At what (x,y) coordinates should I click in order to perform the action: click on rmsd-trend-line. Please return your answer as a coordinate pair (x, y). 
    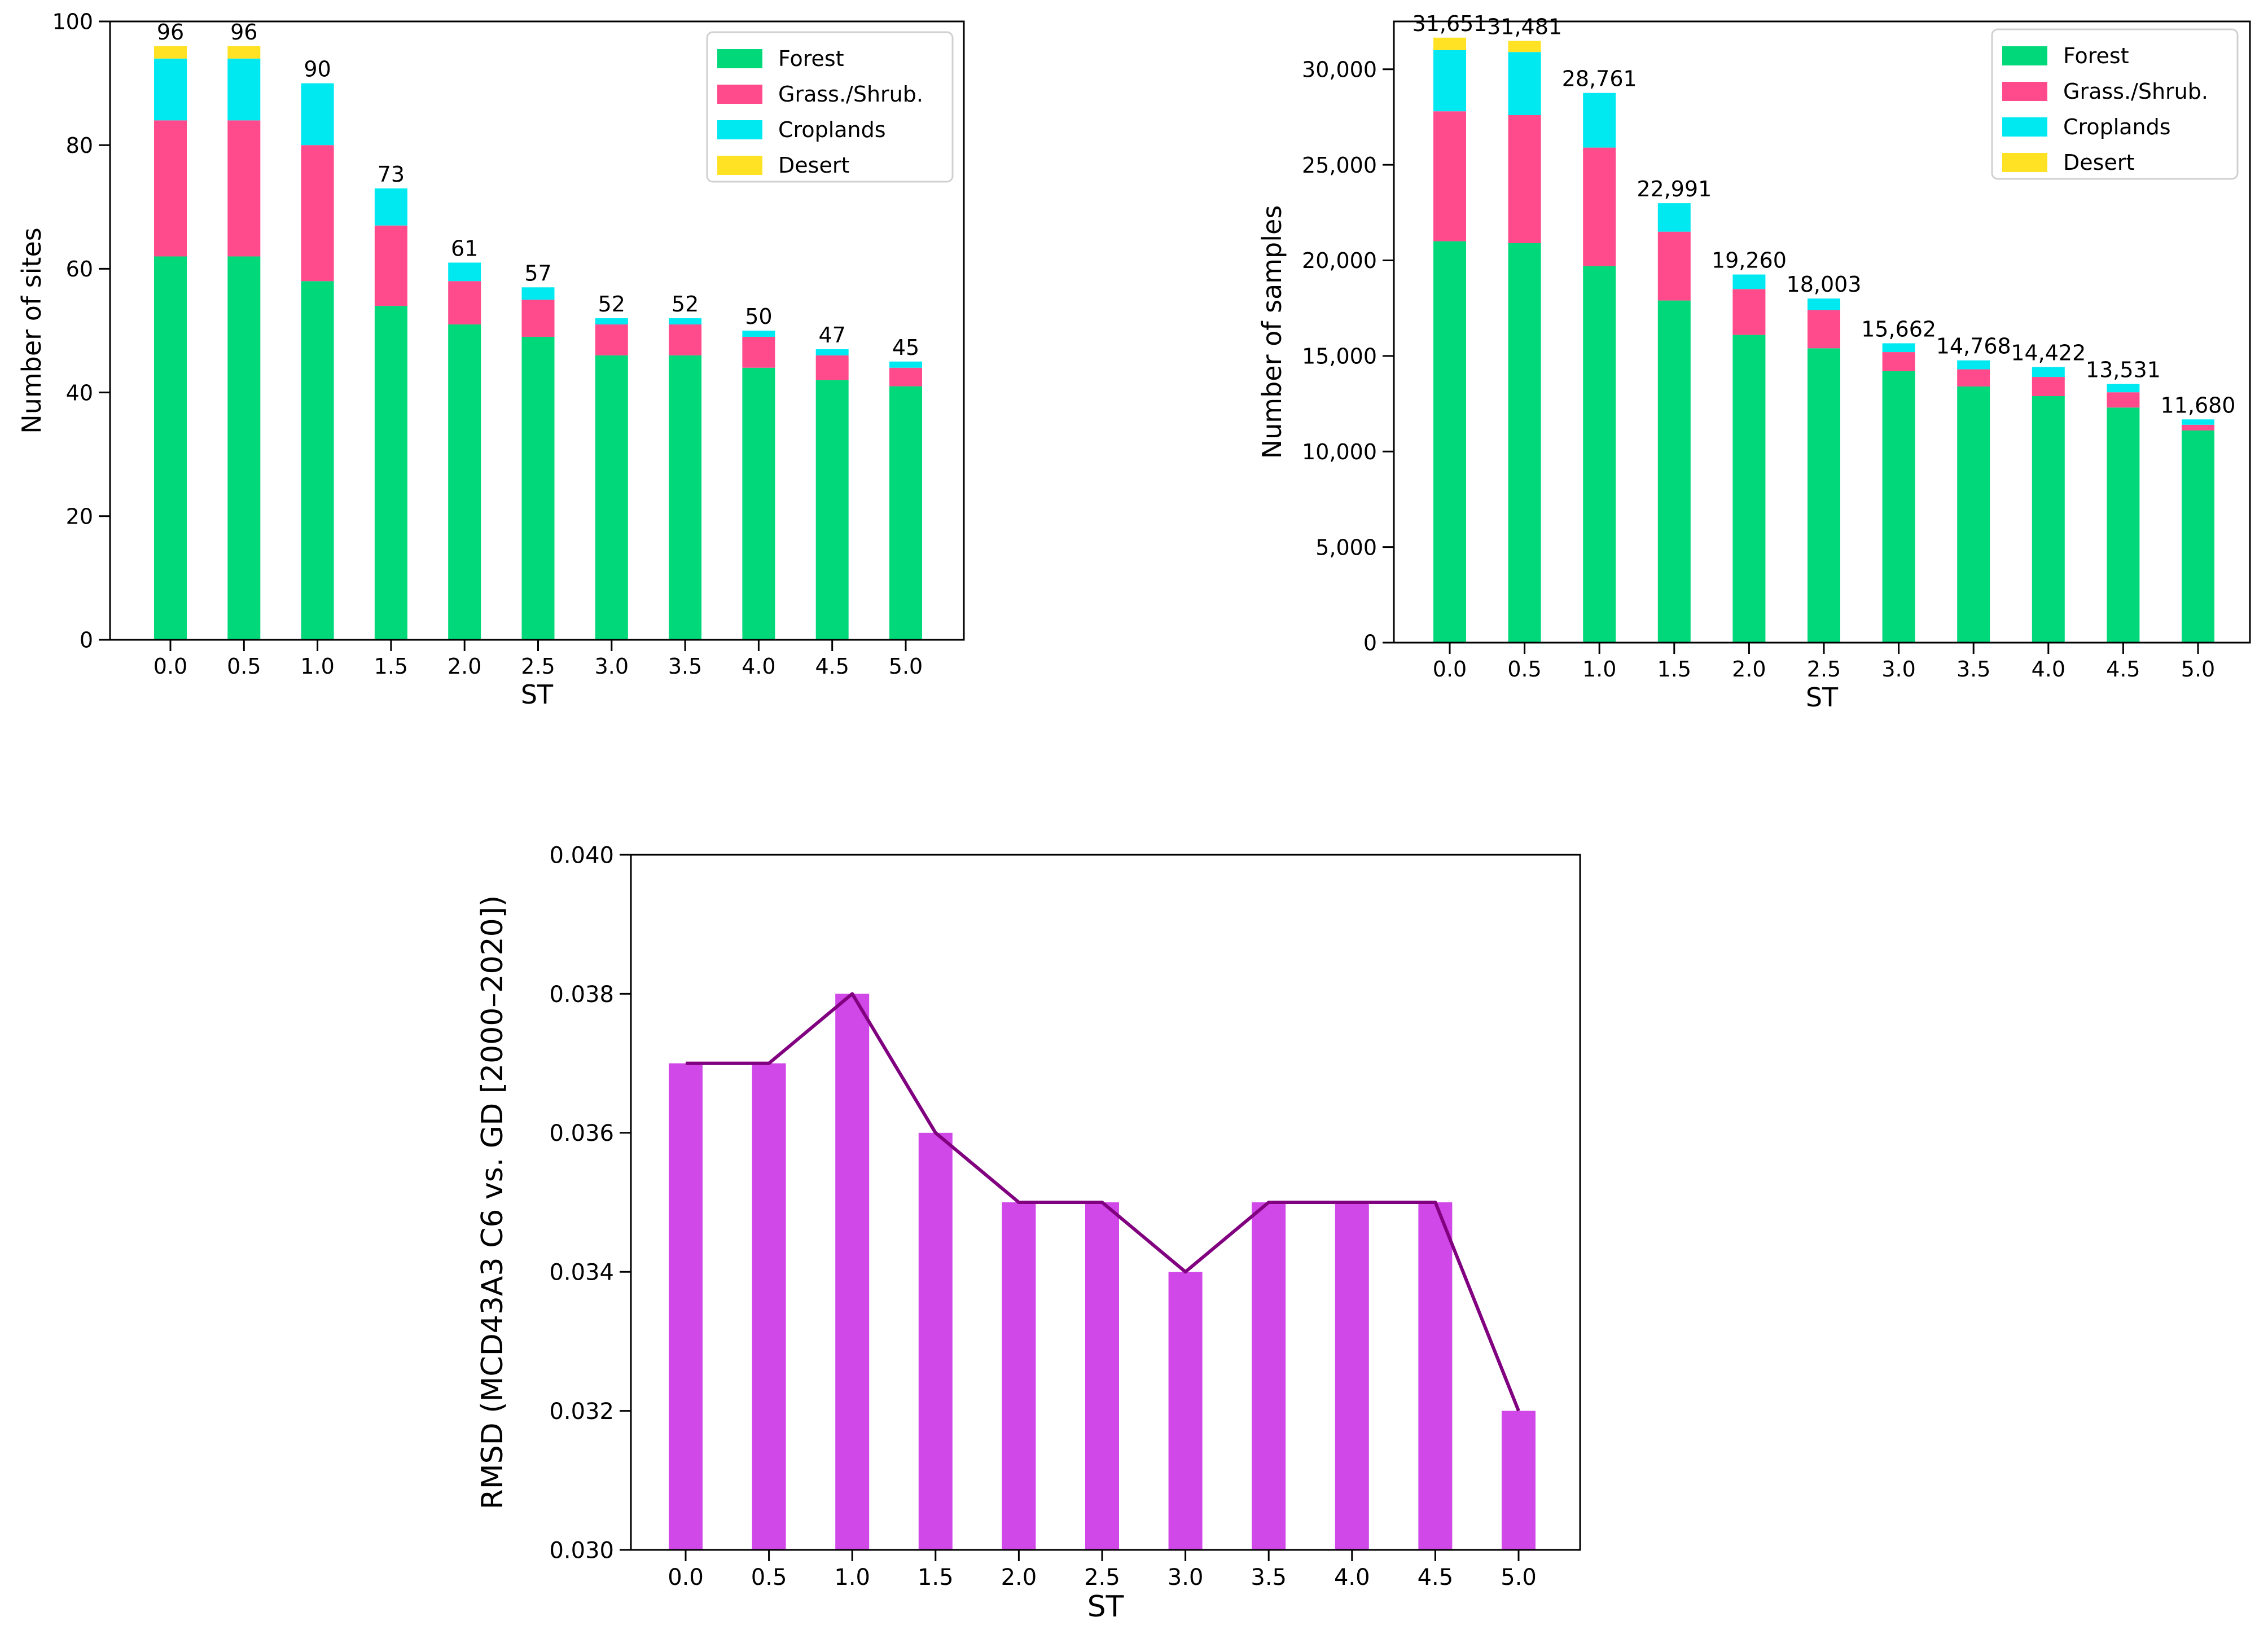
    Looking at the image, I should click on (1103, 1202).